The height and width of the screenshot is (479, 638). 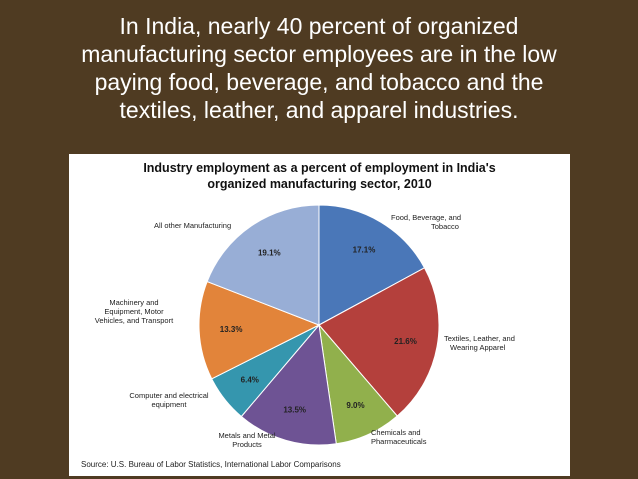 I want to click on slice-category-line: Vehicles, and Transport, so click(x=134, y=320).